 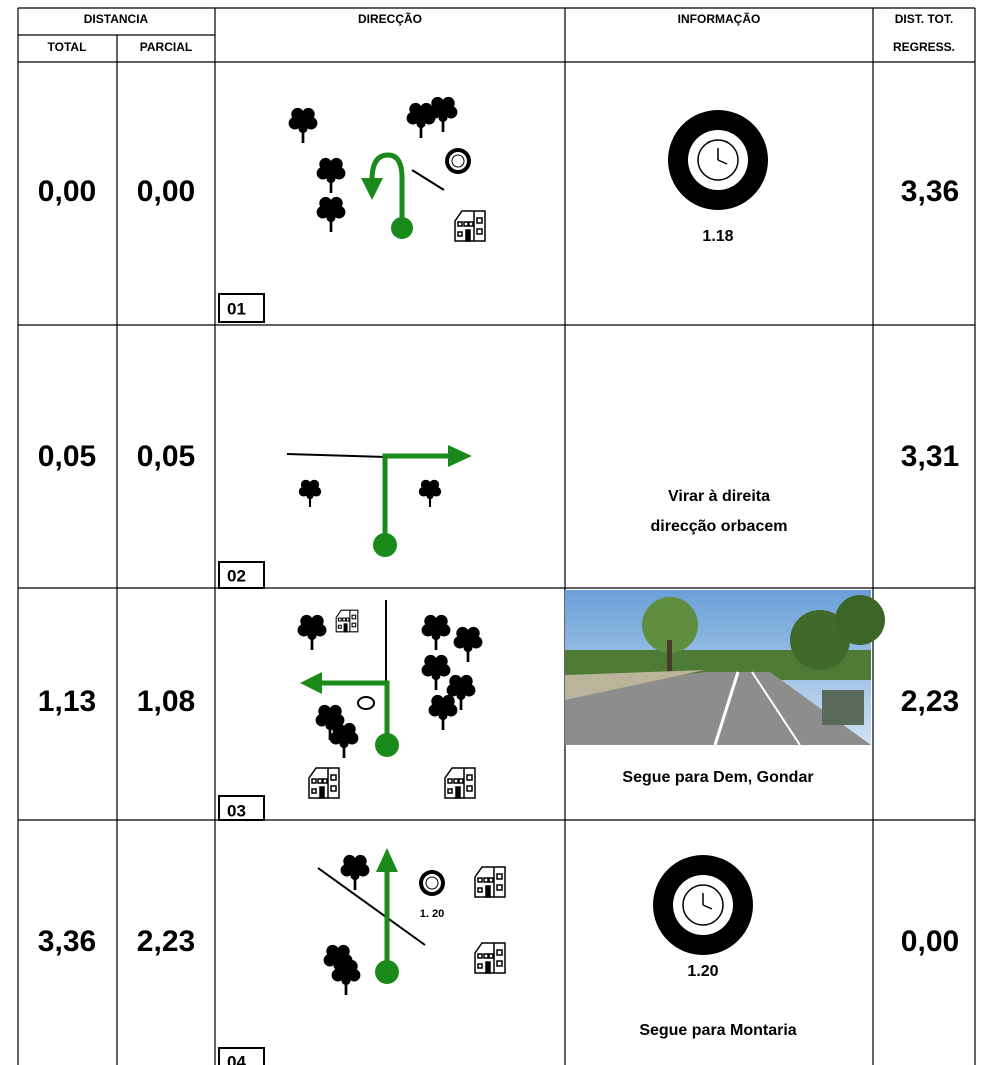 What do you see at coordinates (717, 777) in the screenshot?
I see `info: Segue para Dem, Gondar` at bounding box center [717, 777].